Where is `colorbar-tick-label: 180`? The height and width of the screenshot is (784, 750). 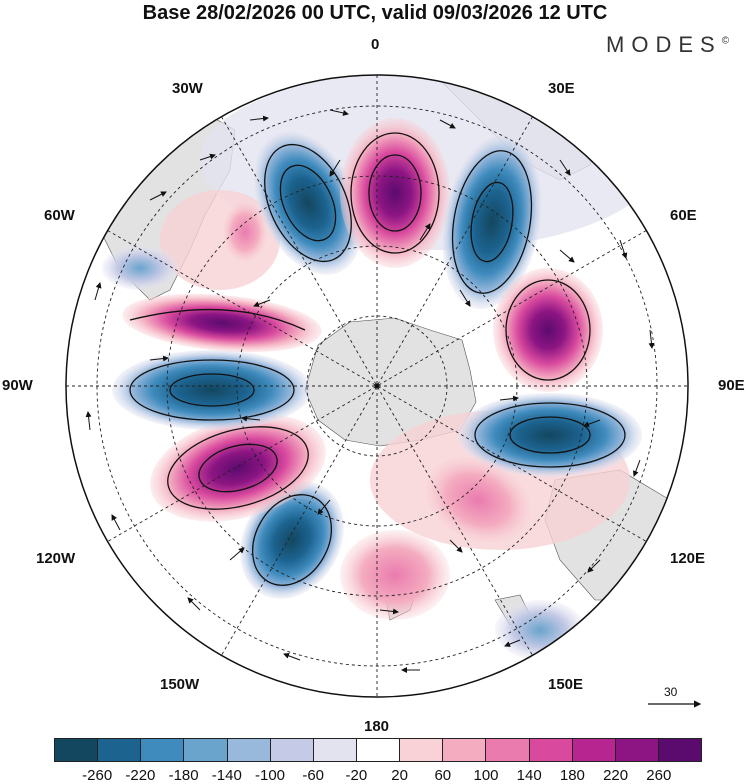
colorbar-tick-label: 180 is located at coordinates (572, 775).